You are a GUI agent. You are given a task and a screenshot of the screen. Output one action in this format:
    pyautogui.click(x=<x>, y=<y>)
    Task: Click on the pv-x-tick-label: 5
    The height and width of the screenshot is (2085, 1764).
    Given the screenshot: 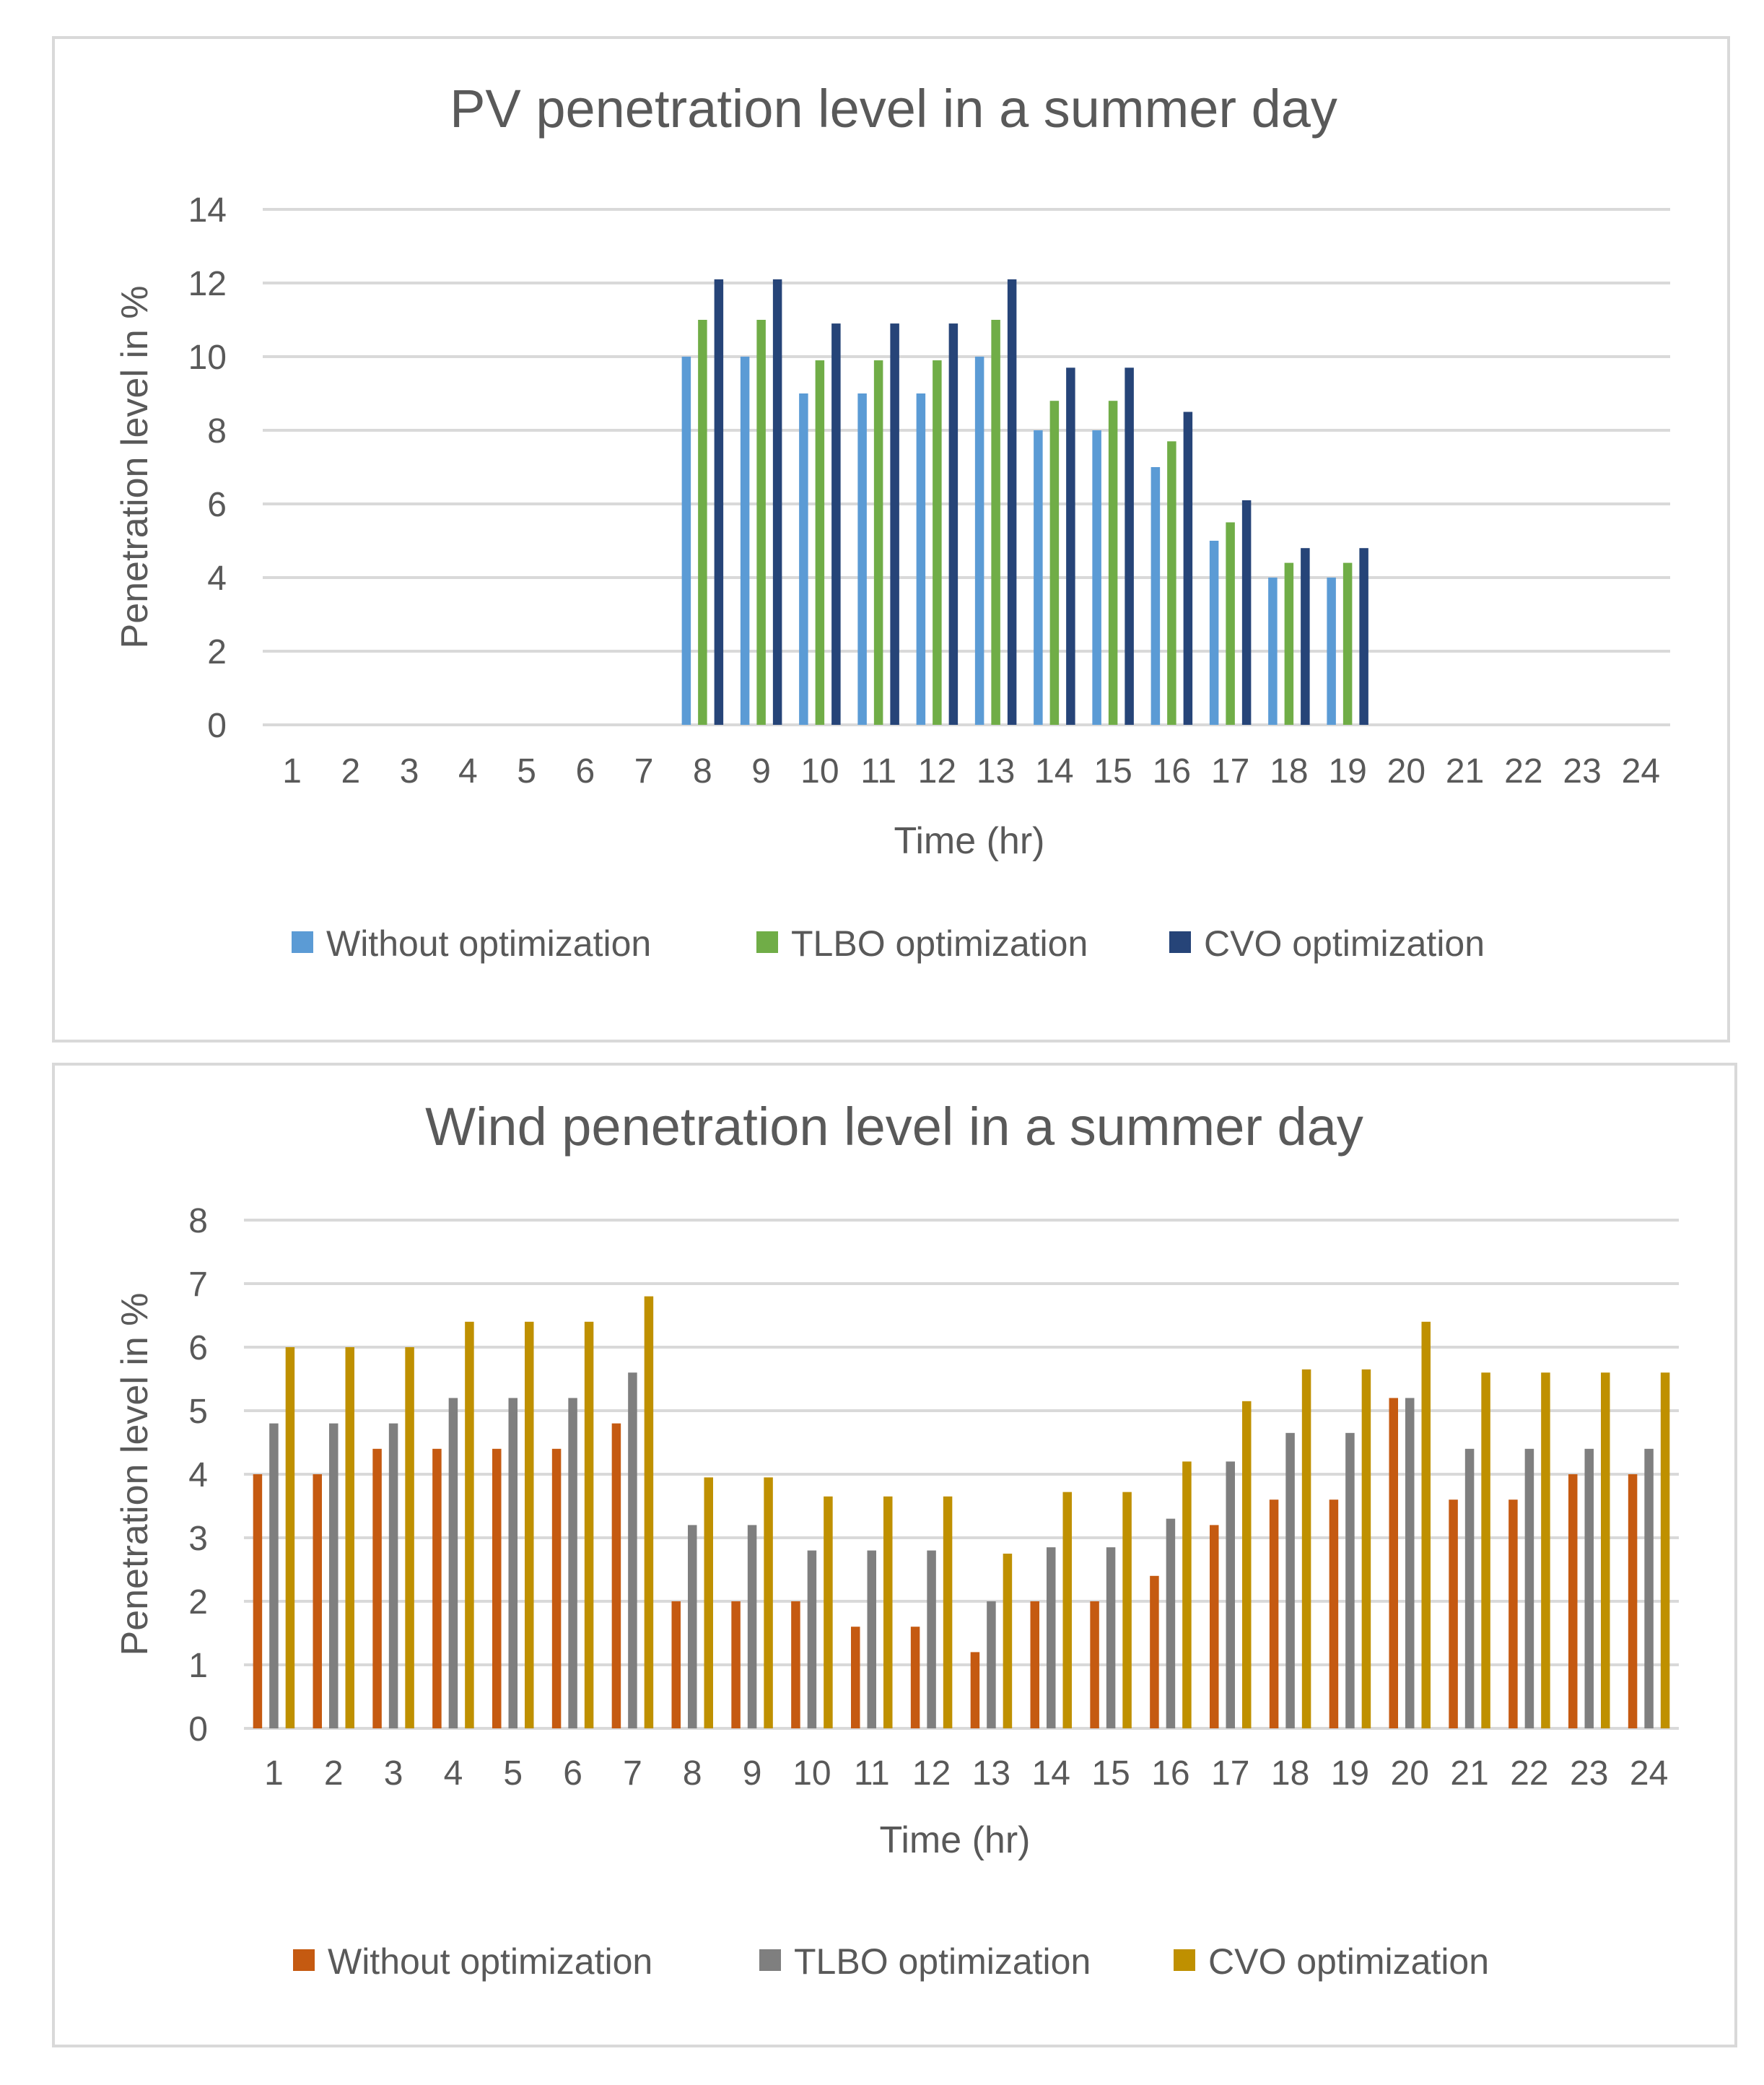 What is the action you would take?
    pyautogui.click(x=526, y=771)
    